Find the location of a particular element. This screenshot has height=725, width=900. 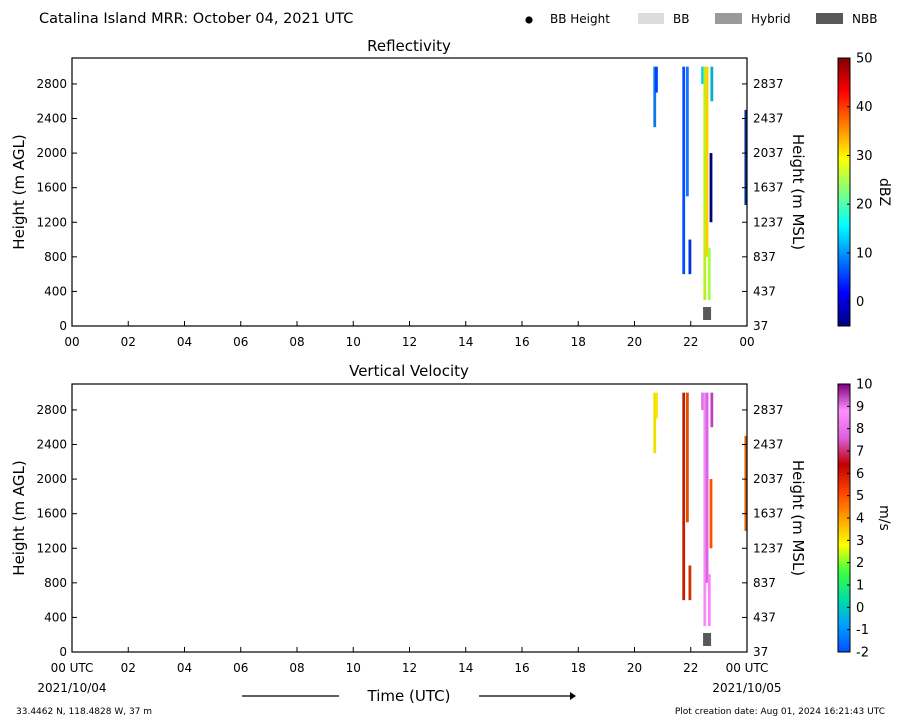

velocity-left-axis: 0 400 800 1200 1600 2000 2400 2800 is located at coordinates (56, 531).